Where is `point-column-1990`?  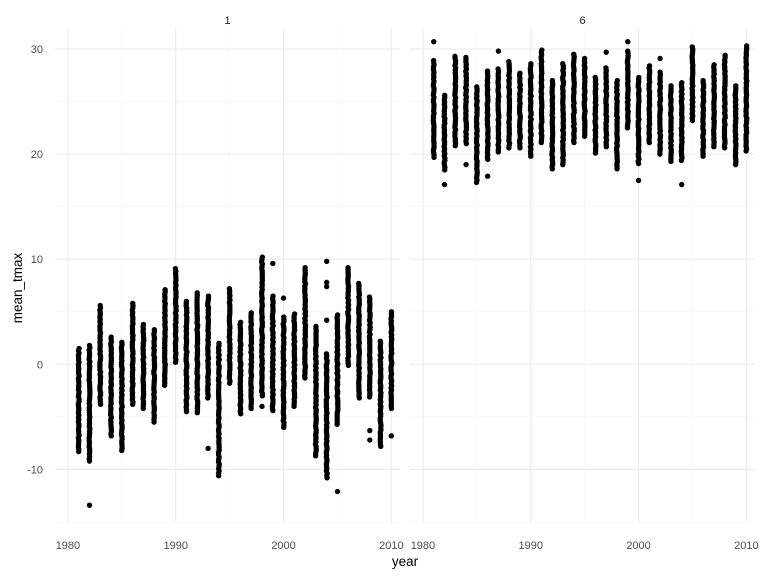 point-column-1990 is located at coordinates (175, 315).